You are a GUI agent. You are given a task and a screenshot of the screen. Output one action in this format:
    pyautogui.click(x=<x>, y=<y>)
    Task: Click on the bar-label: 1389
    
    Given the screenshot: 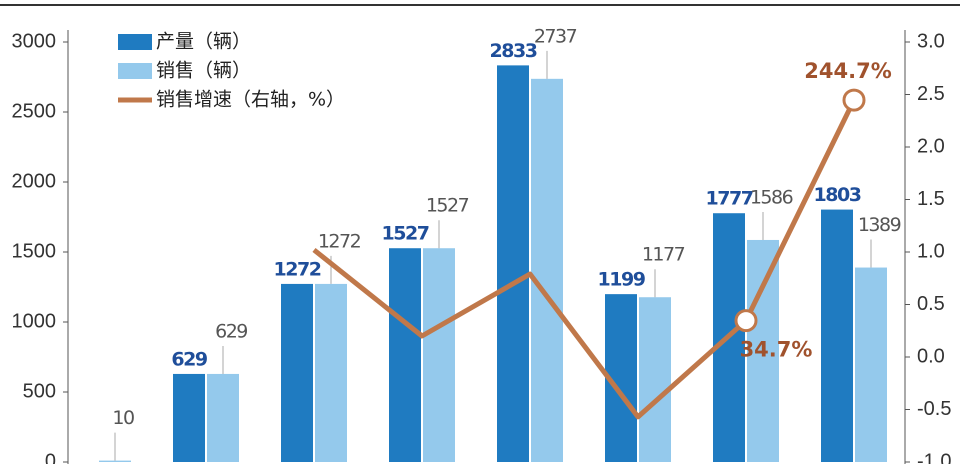 What is the action you would take?
    pyautogui.click(x=879, y=225)
    